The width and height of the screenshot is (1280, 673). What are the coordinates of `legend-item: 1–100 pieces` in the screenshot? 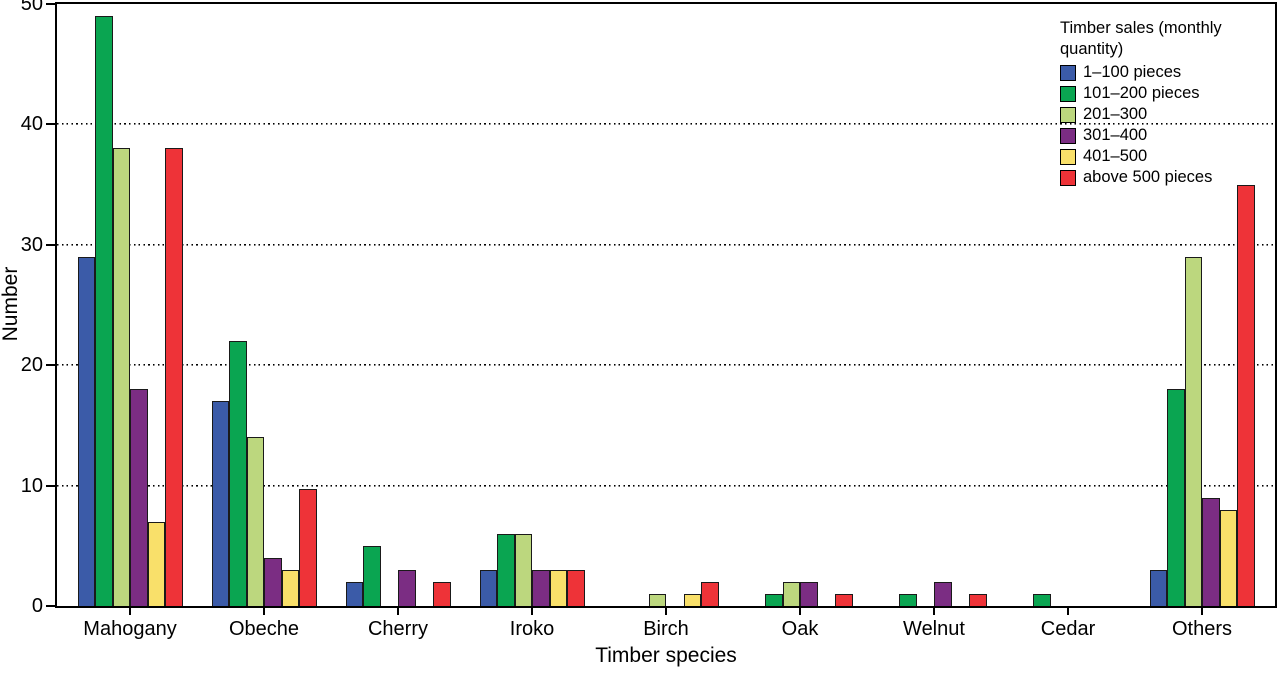 It's located at (1163, 72).